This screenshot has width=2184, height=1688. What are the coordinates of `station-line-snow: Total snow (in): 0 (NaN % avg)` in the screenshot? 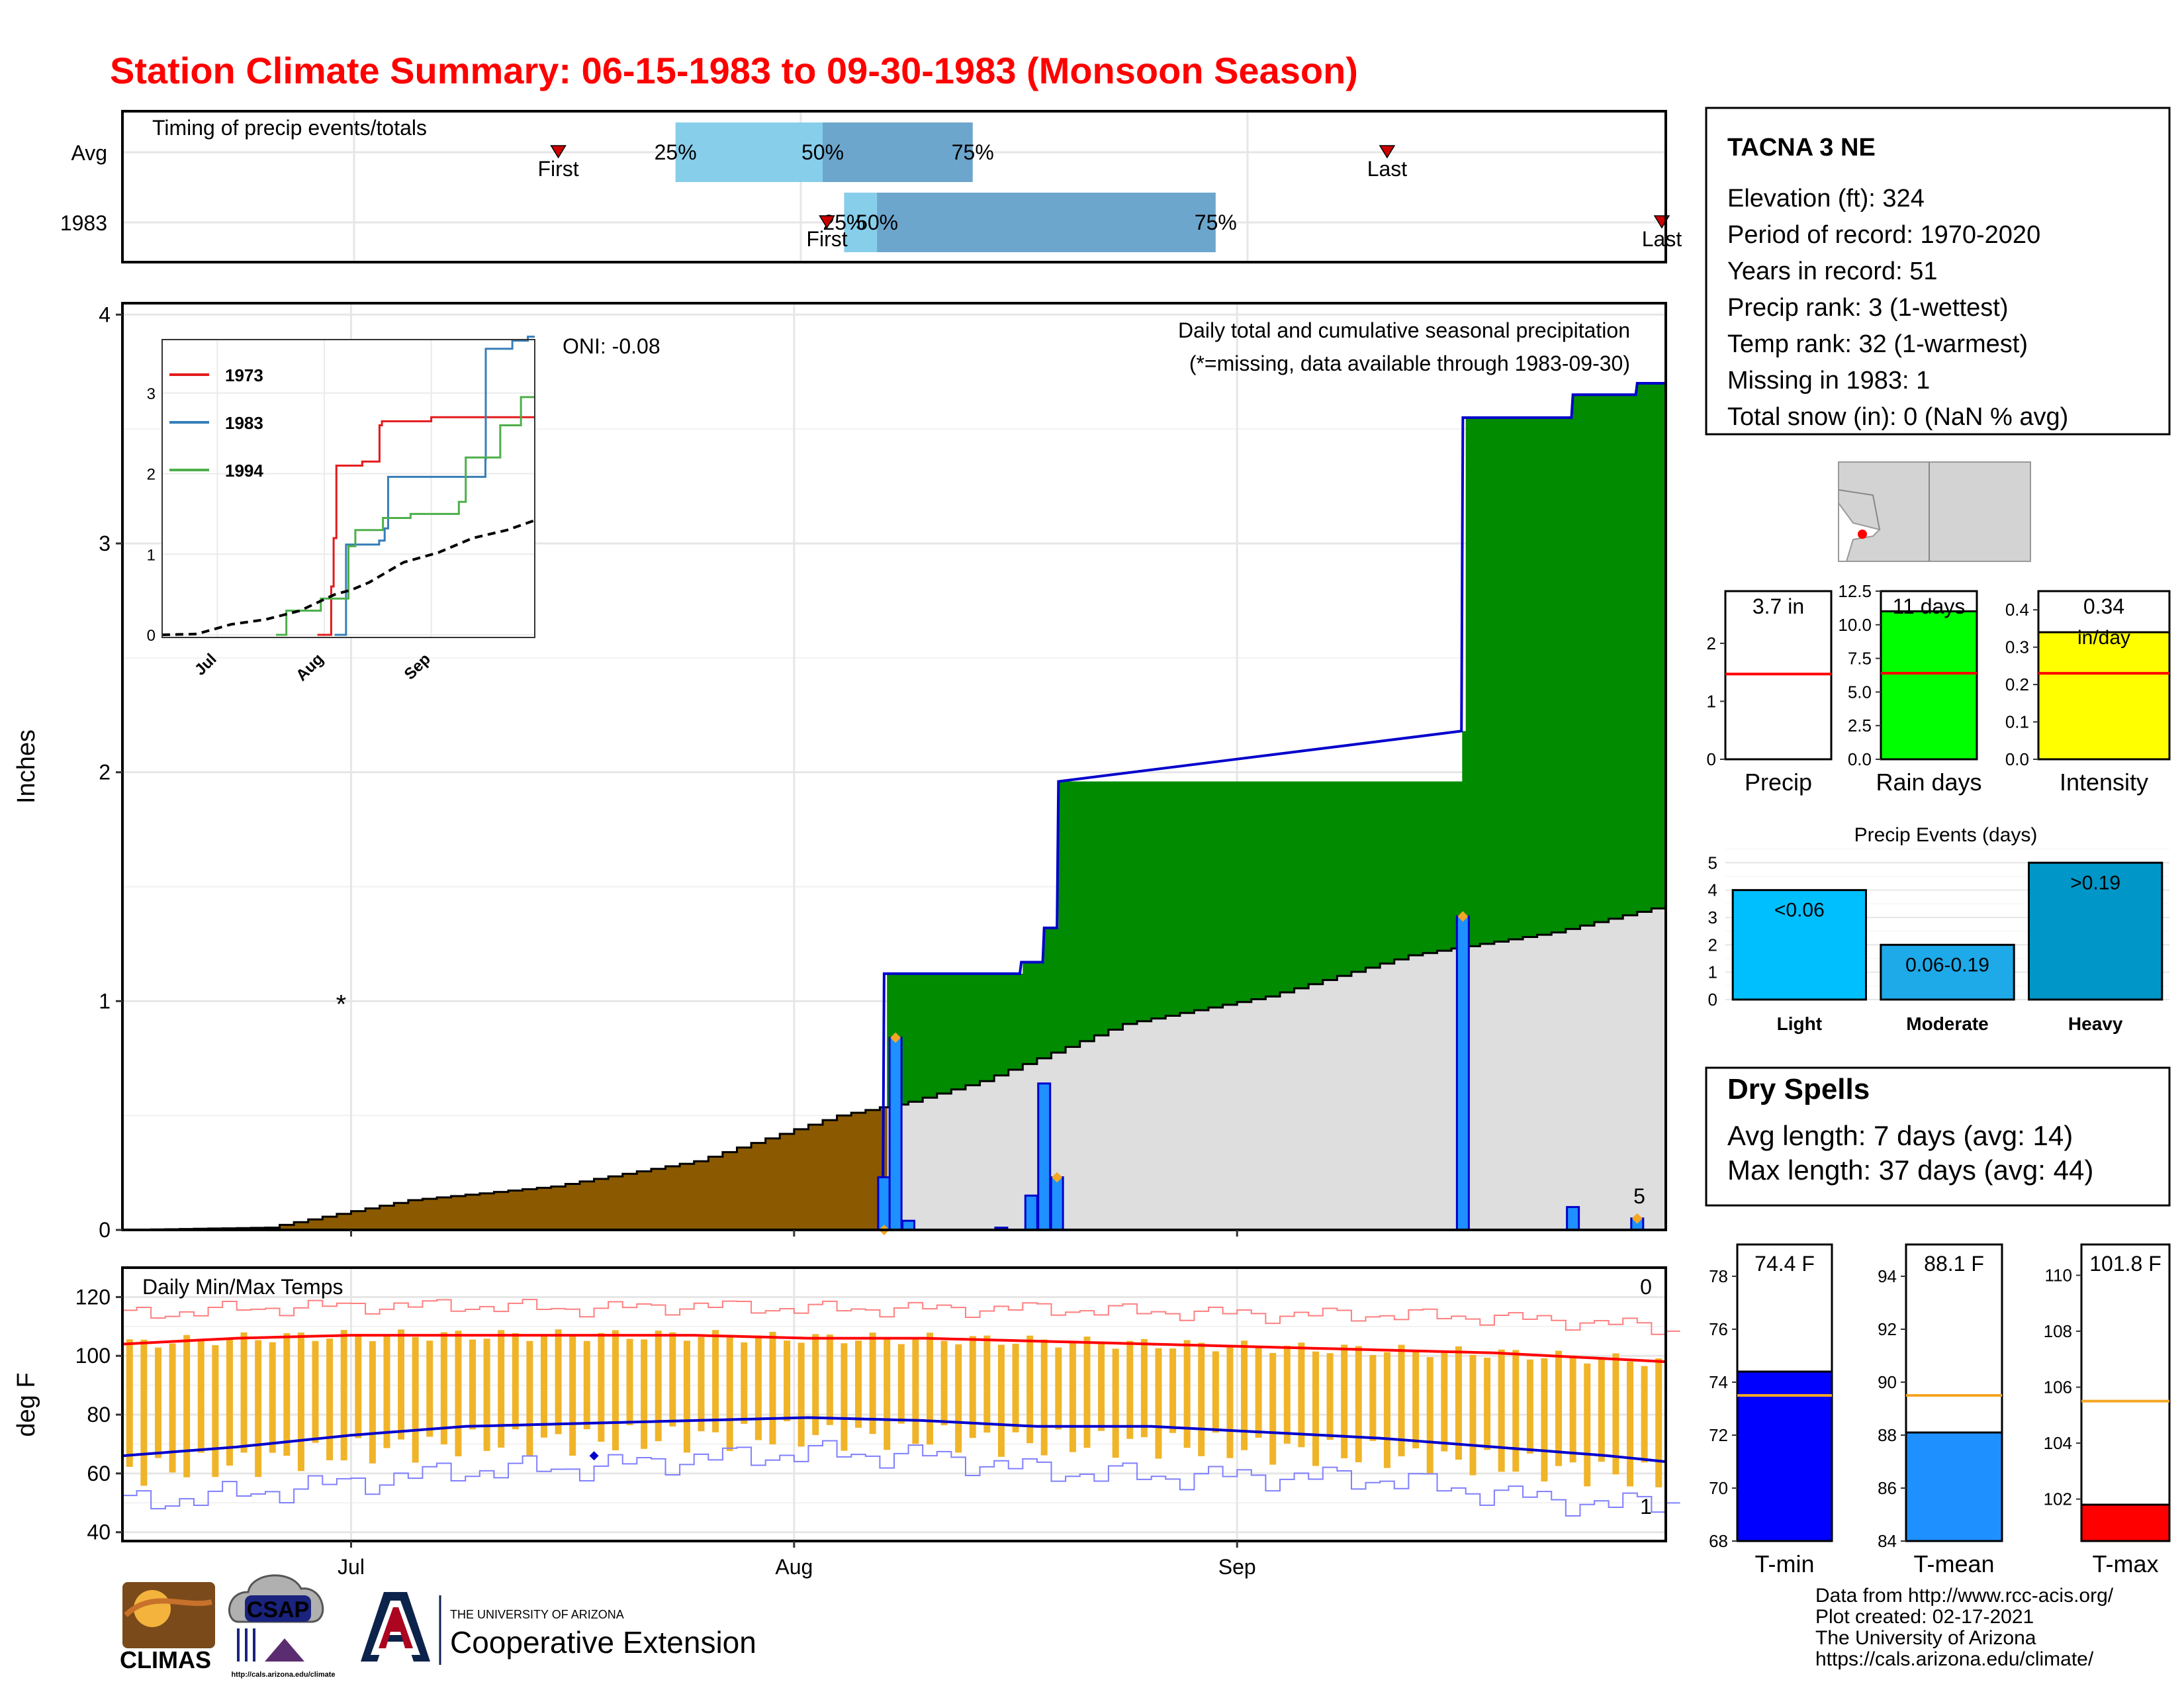 It's located at (1897, 417).